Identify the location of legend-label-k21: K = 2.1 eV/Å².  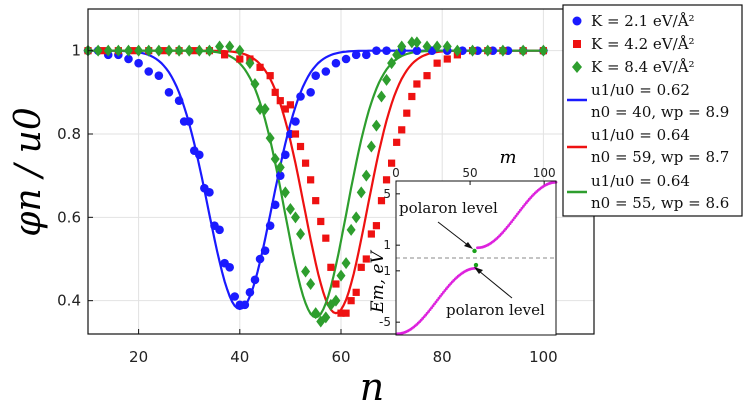
(643, 21).